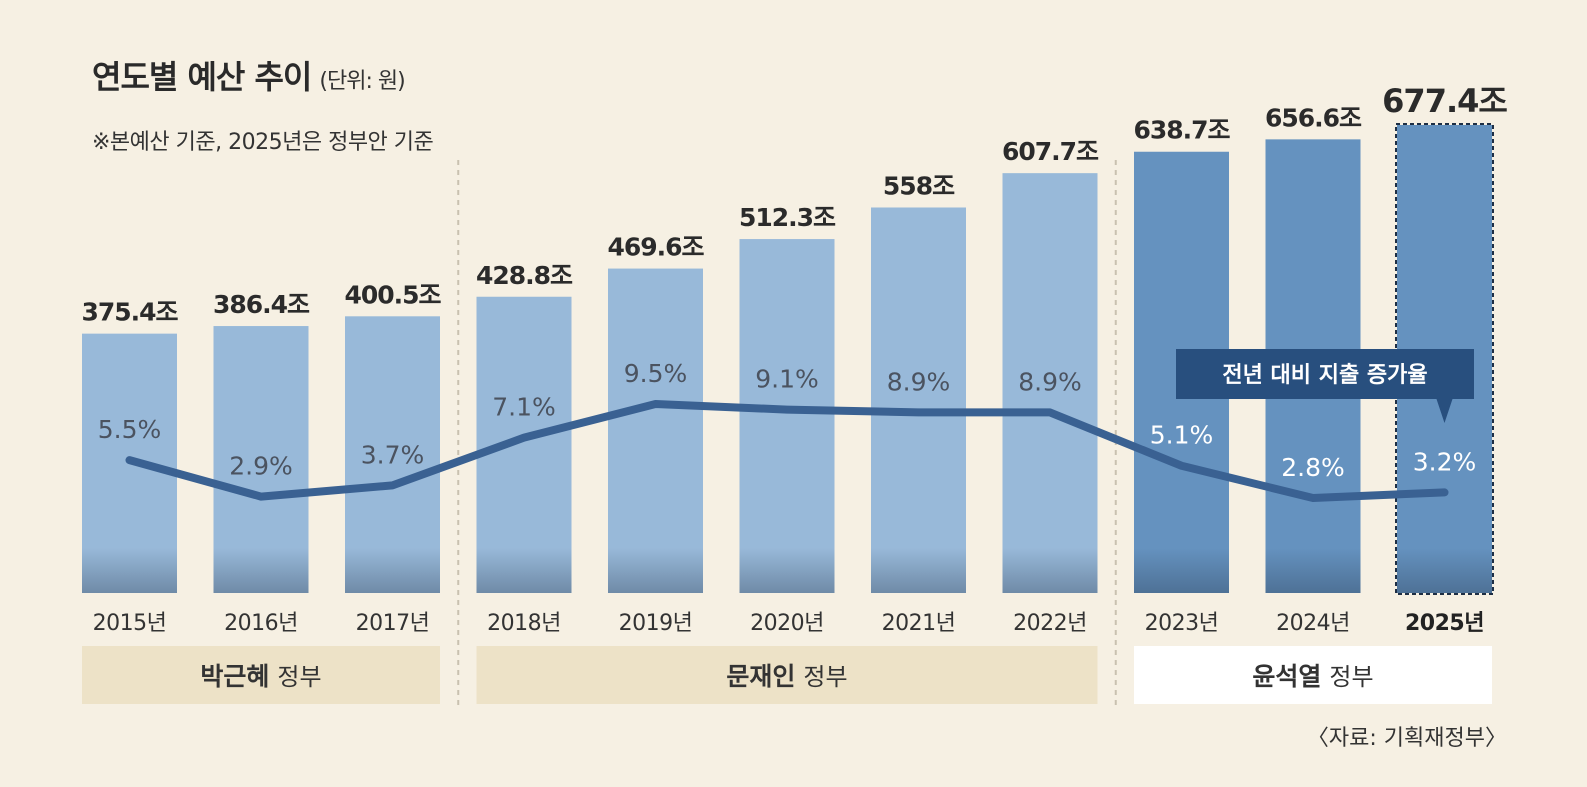 This screenshot has height=787, width=1587. I want to click on government-name: 윤석열, so click(1286, 676).